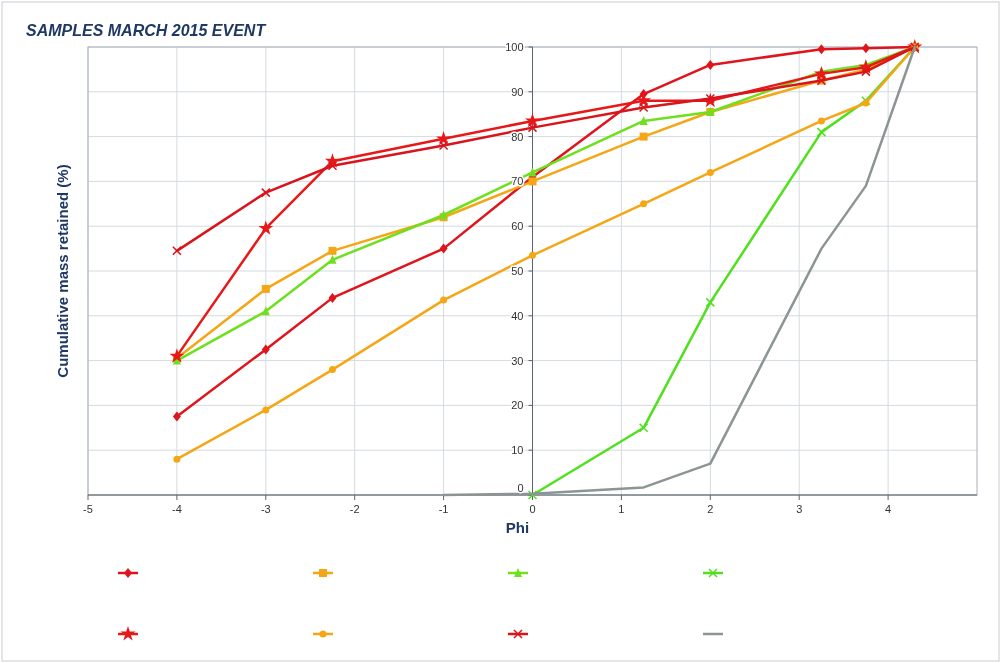 This screenshot has width=1001, height=663. I want to click on y-tick-label: 50, so click(517, 271).